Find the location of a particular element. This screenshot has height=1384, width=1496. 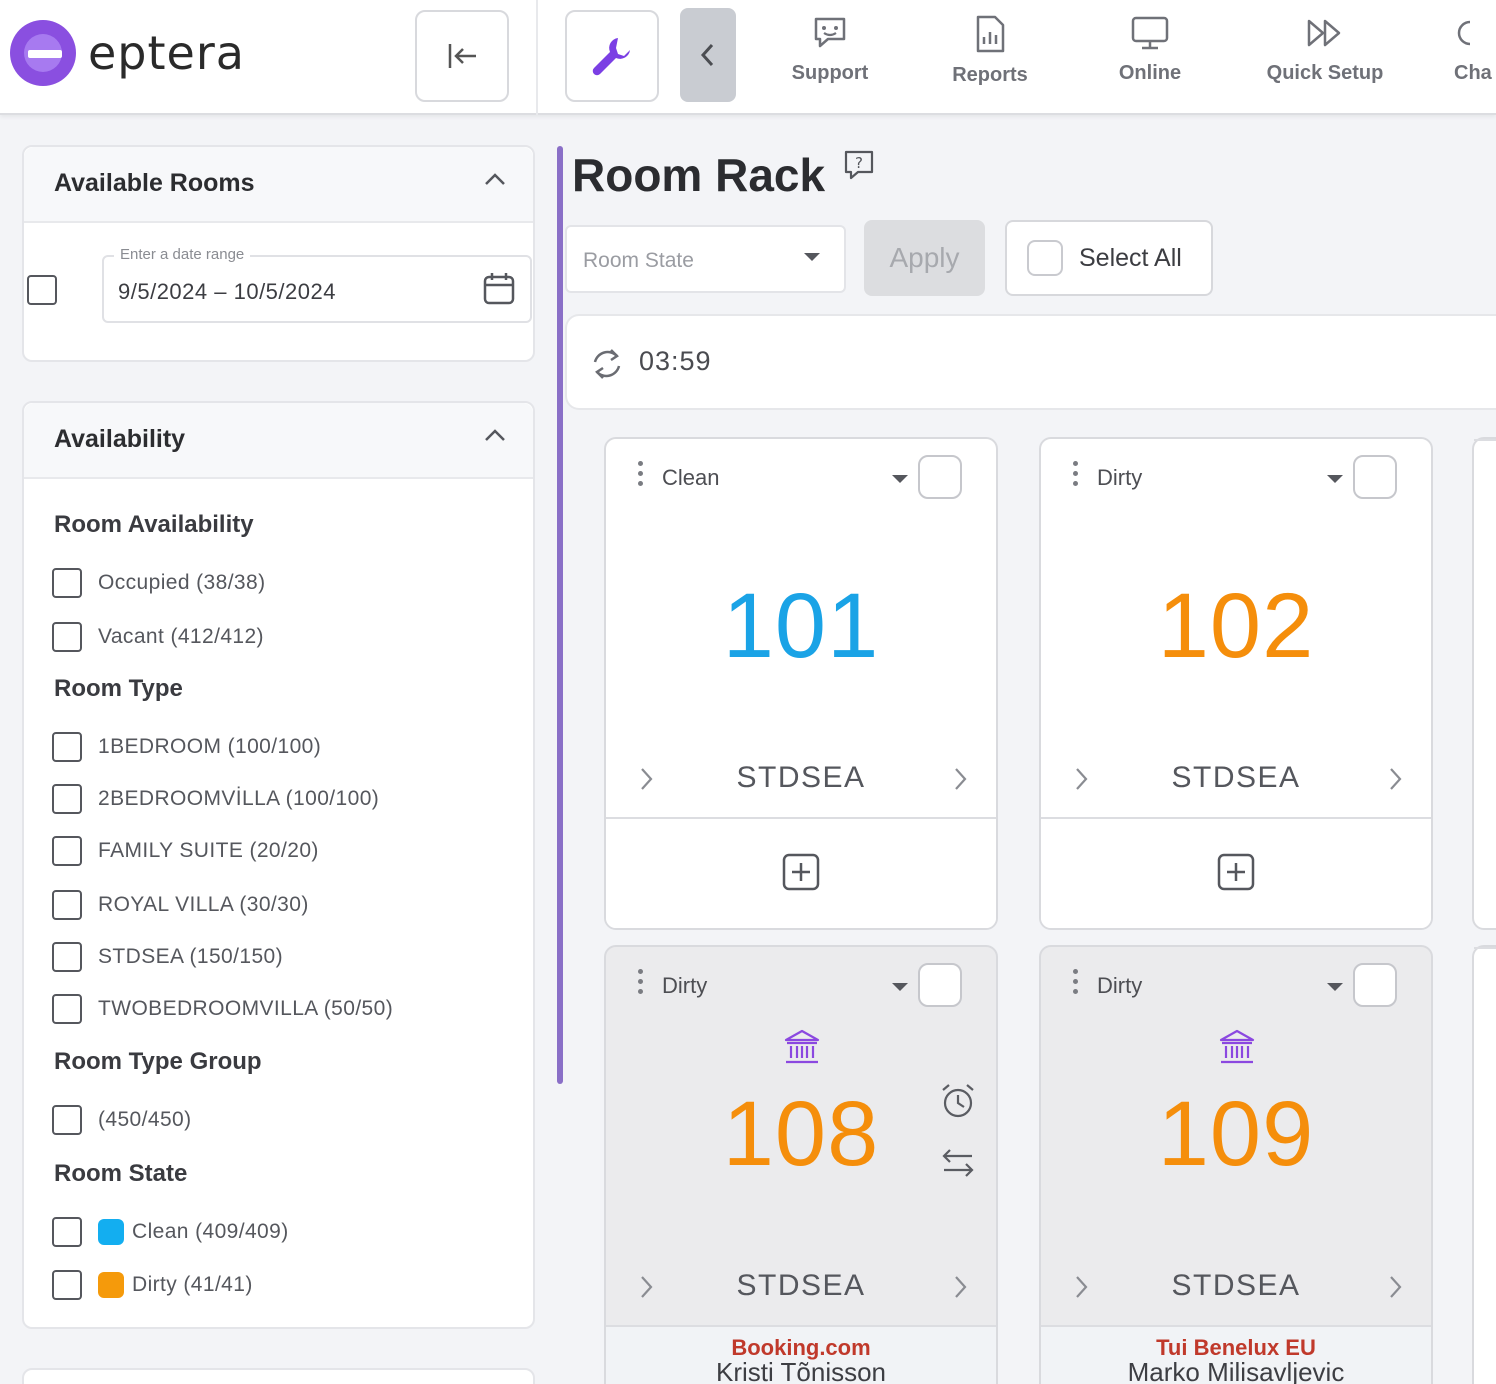

room-card-footer: Tui Benelux EU Marko Milisavljevic is located at coordinates (1236, 1354).